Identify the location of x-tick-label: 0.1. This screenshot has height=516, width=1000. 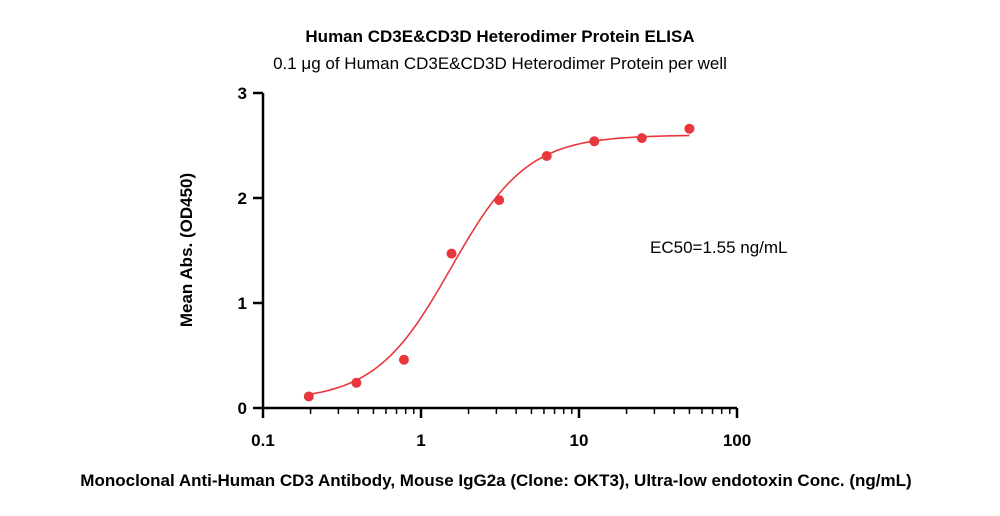
(263, 440).